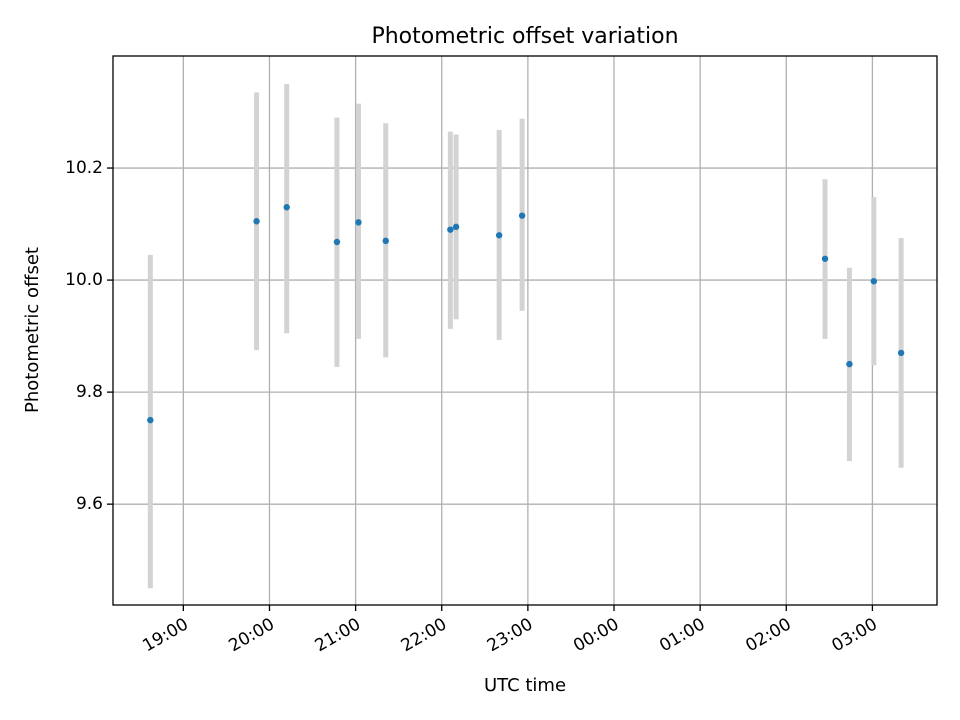 Image resolution: width=960 pixels, height=720 pixels. I want to click on y-tick-label: 9.6, so click(89, 504).